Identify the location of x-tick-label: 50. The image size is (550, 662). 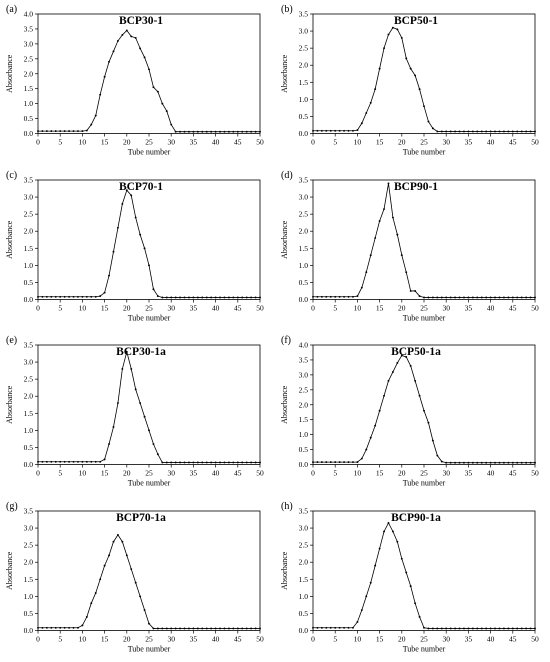
(260, 473).